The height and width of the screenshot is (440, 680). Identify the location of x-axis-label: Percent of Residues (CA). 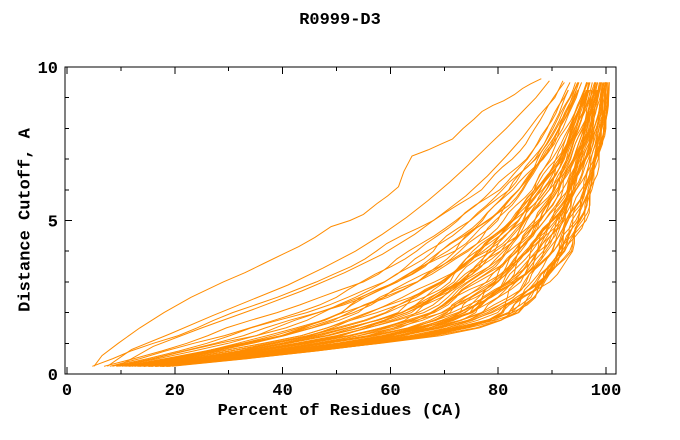
(340, 411).